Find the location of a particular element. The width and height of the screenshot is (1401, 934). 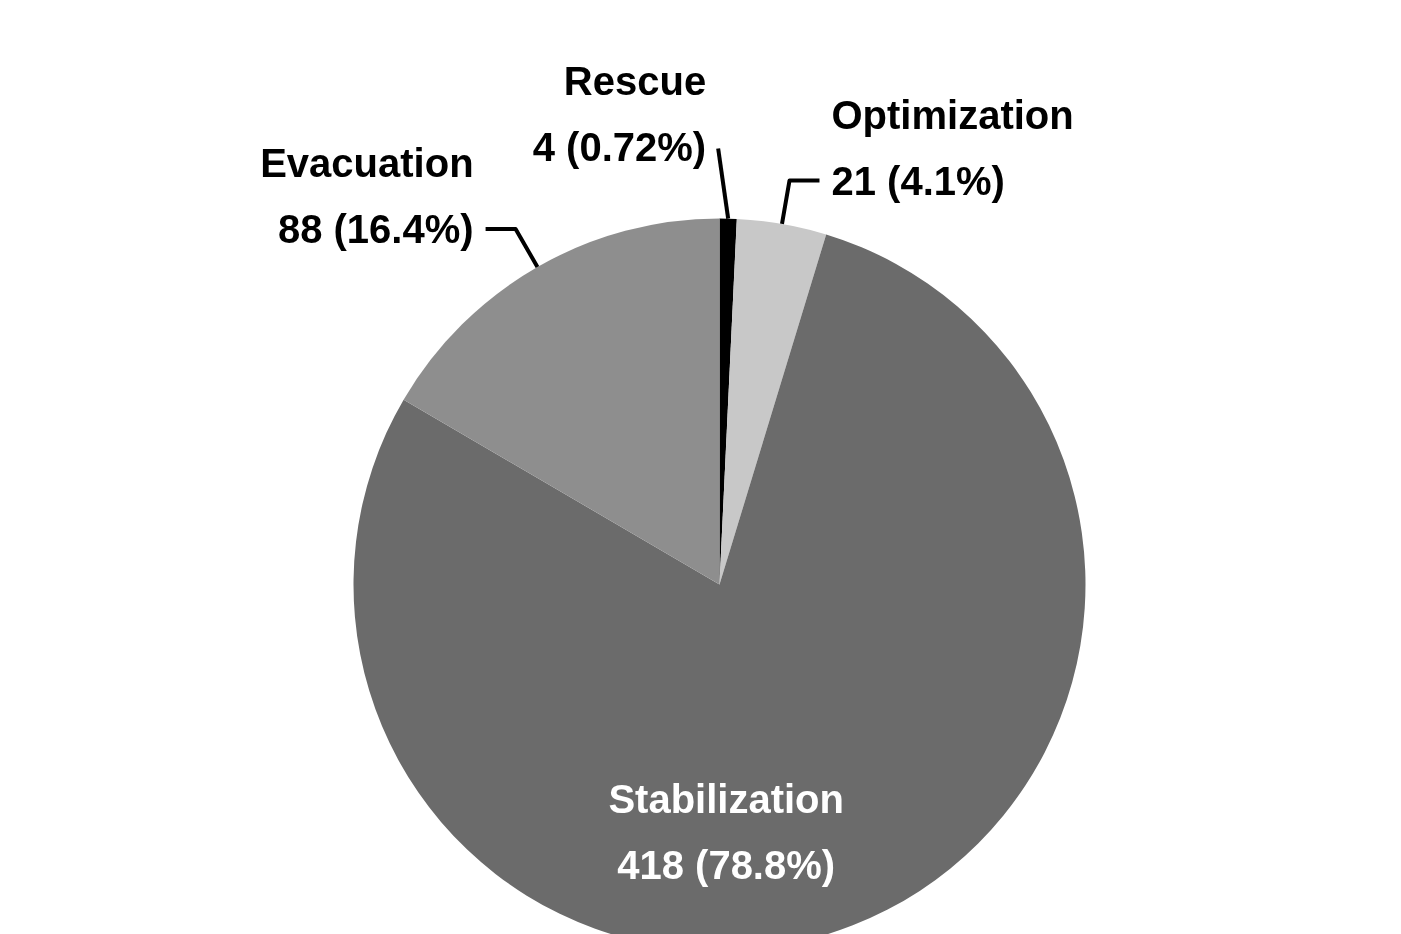

slice-label: Stabilization is located at coordinates (726, 798).